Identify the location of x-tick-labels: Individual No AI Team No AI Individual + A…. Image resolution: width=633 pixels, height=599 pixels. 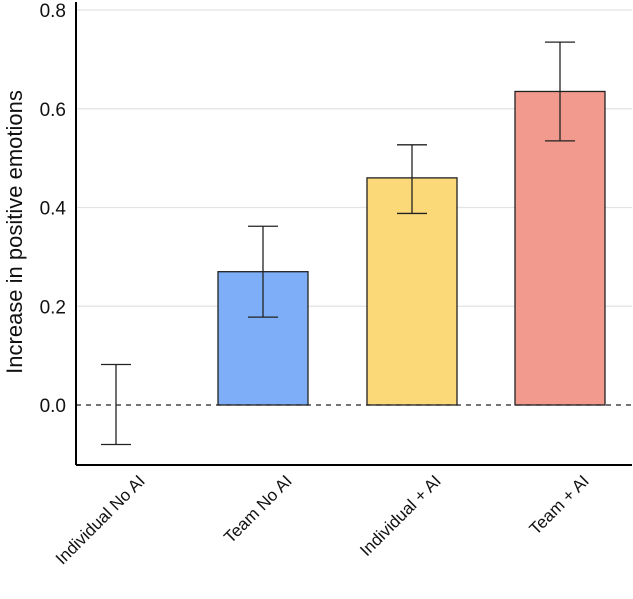
(322, 519).